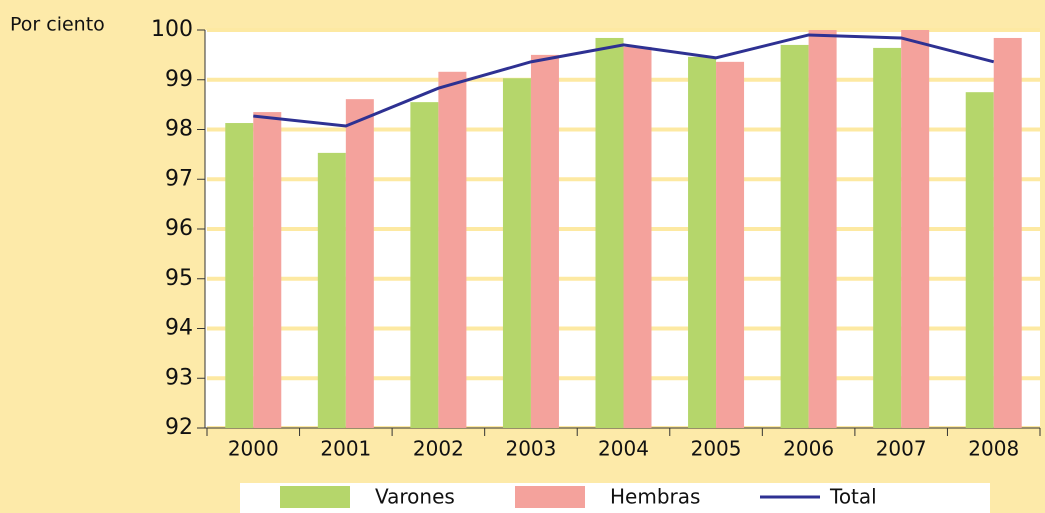  I want to click on legend-label: Varones, so click(415, 497).